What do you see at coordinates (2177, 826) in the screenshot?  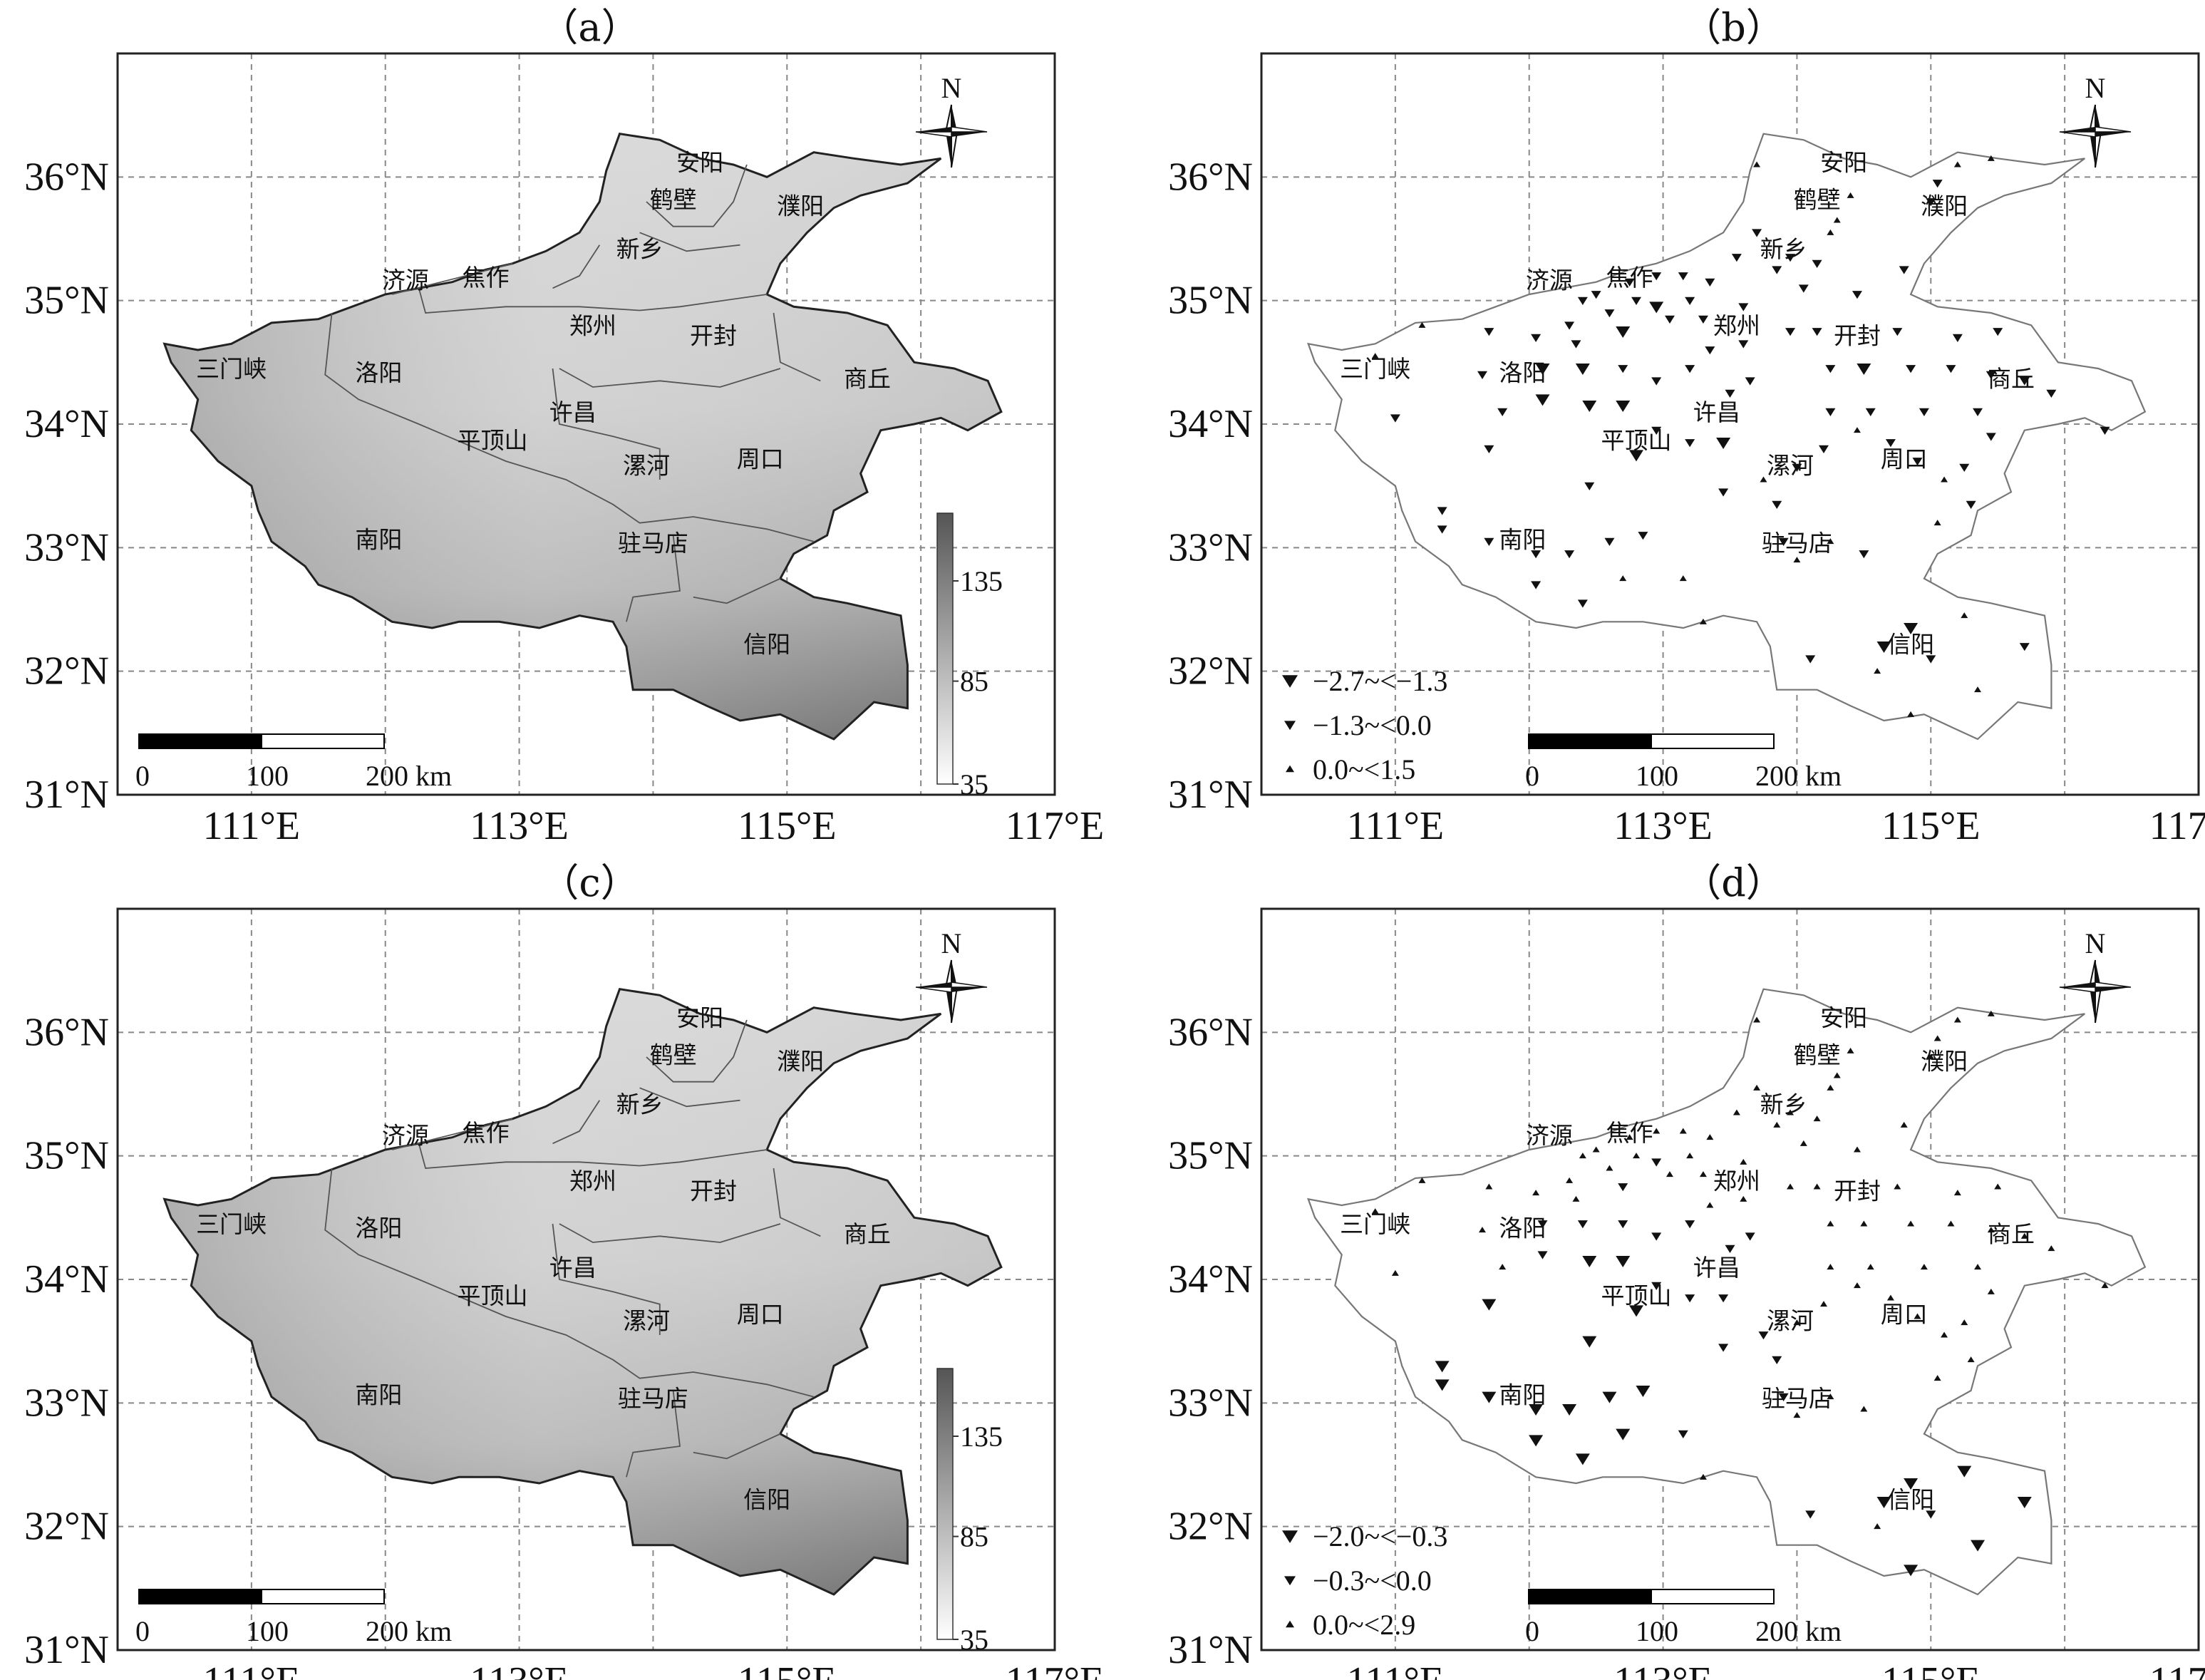 I see `x-tick-label: 117°E` at bounding box center [2177, 826].